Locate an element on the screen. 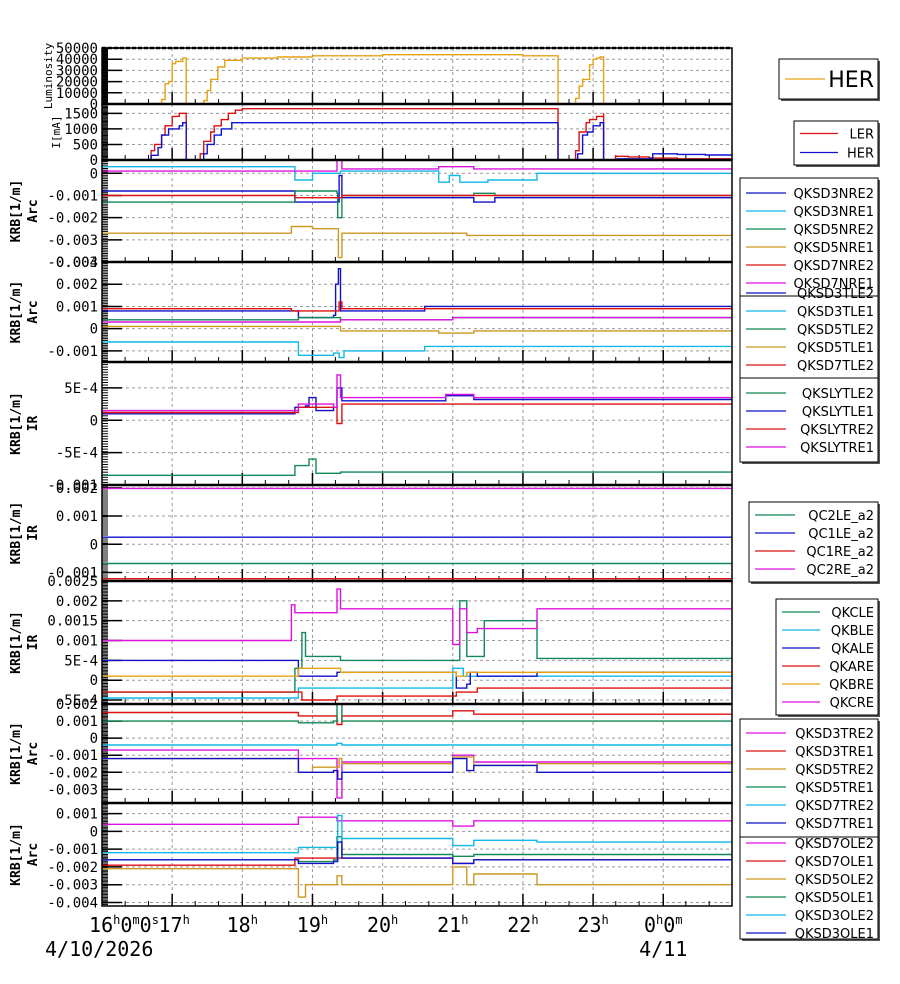 This screenshot has height=984, width=900. legend-label: QC2RE_a2 is located at coordinates (840, 570).